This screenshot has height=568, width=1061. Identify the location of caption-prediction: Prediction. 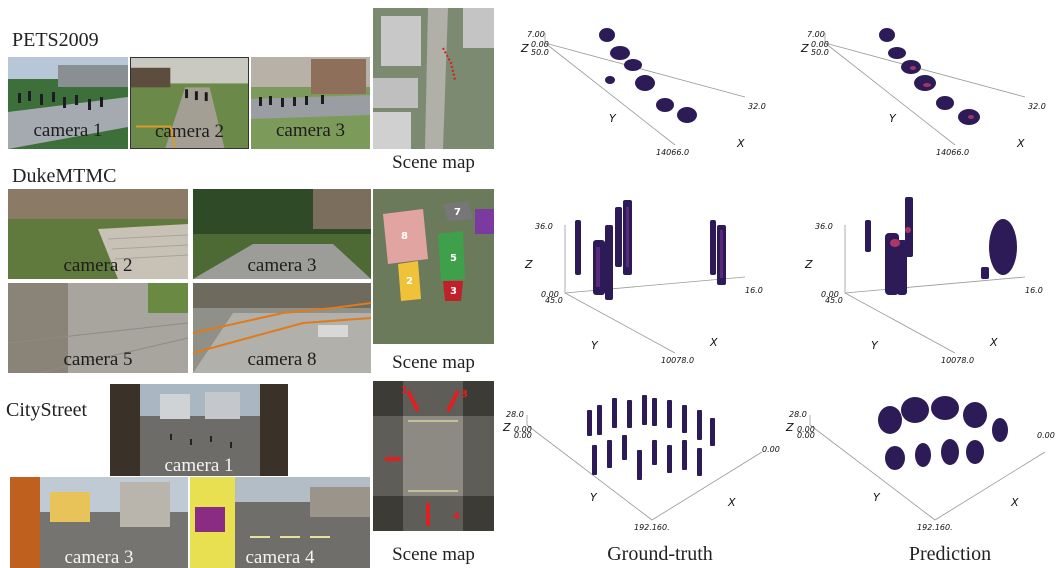
(950, 554).